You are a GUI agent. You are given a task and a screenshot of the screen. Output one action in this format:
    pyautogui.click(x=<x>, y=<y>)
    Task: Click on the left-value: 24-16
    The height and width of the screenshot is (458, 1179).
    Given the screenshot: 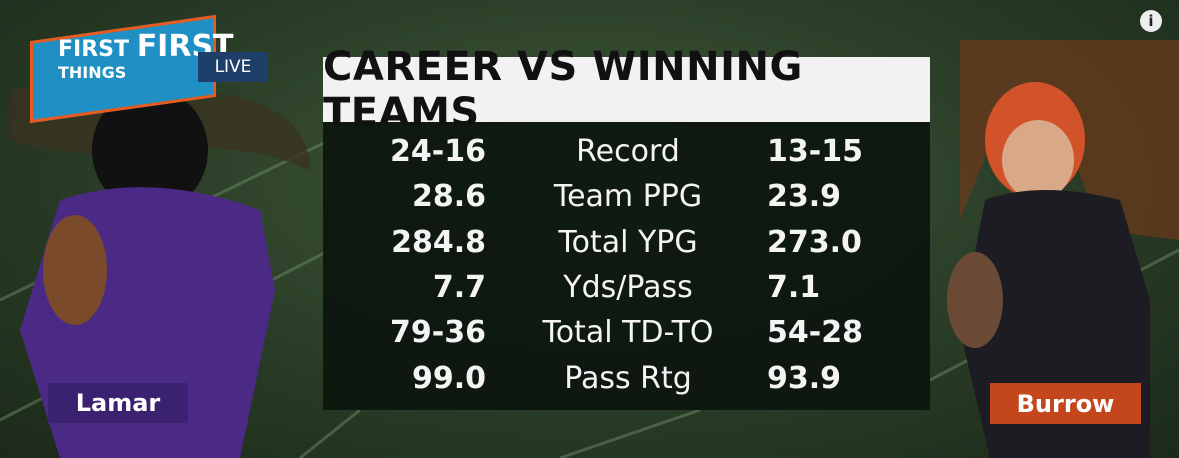 What is the action you would take?
    pyautogui.click(x=438, y=151)
    